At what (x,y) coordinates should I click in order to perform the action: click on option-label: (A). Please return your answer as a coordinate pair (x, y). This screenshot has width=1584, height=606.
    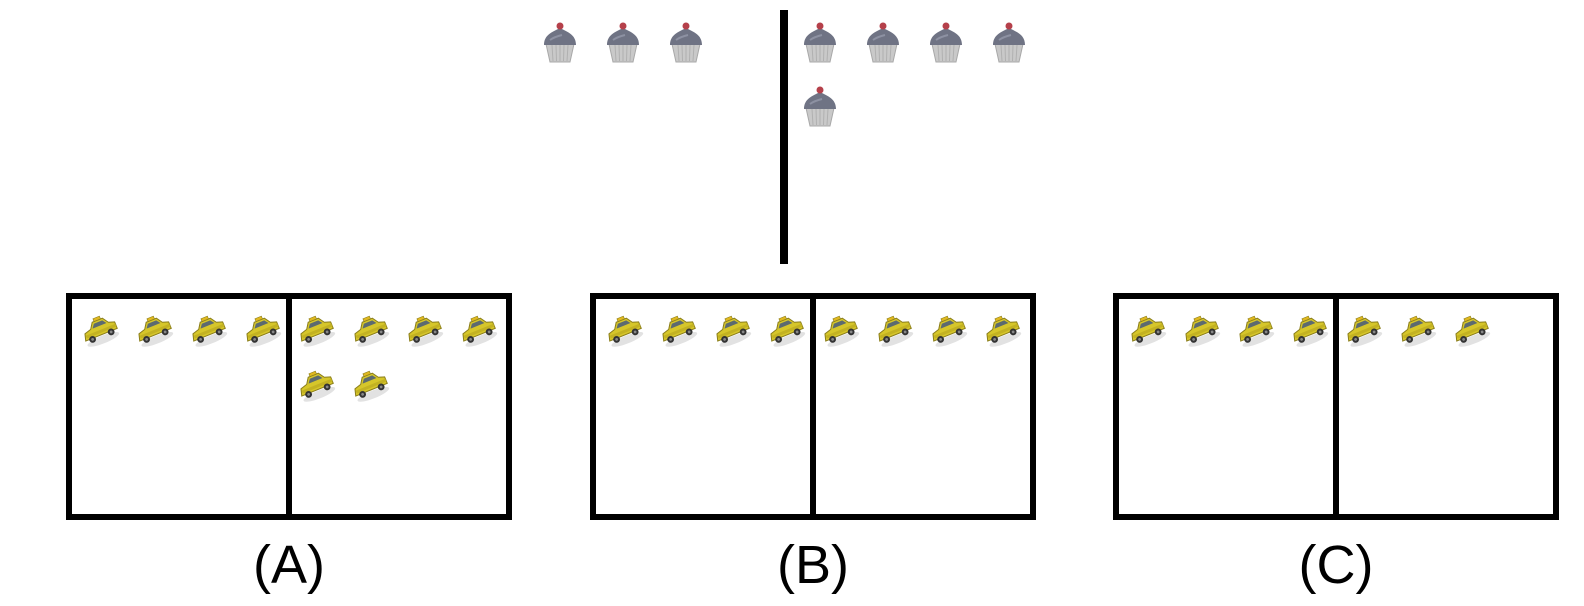
    Looking at the image, I should click on (289, 565).